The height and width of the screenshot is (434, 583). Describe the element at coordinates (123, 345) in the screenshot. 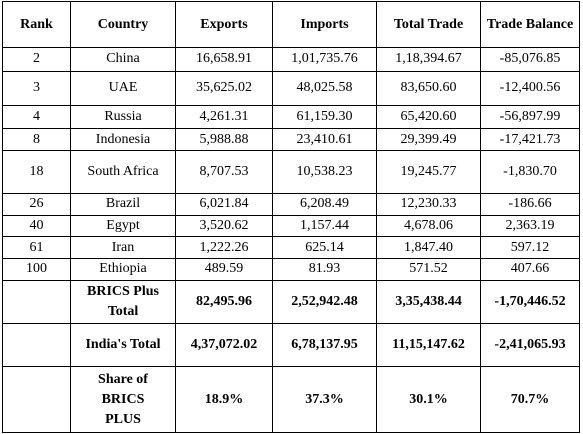

I see `cell-summary-label: India's Total` at that location.